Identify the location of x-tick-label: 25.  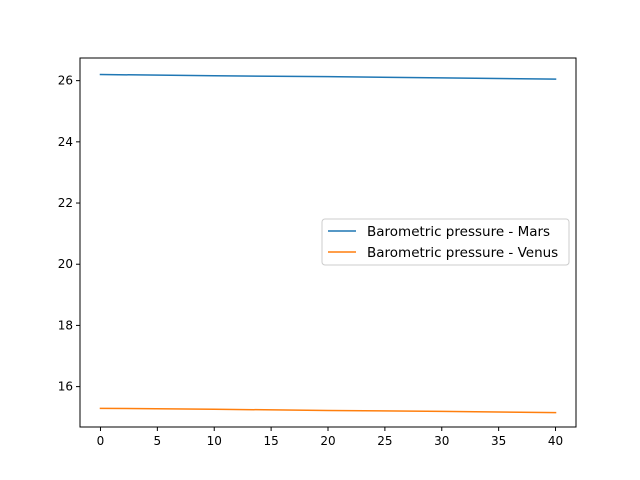
(384, 441).